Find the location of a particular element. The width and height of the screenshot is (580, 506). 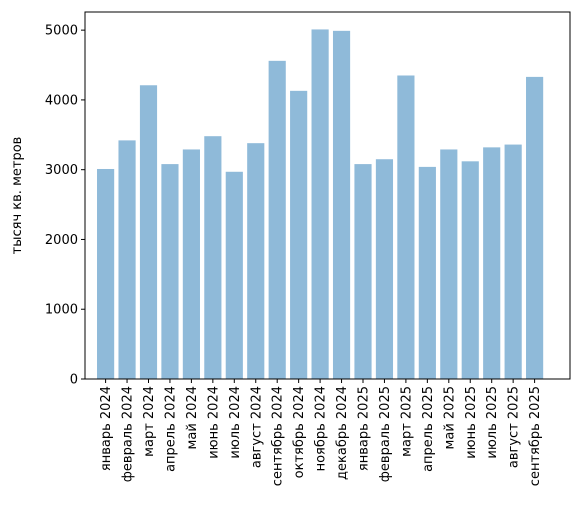

x-tick-label: январь 2024 is located at coordinates (106, 428).